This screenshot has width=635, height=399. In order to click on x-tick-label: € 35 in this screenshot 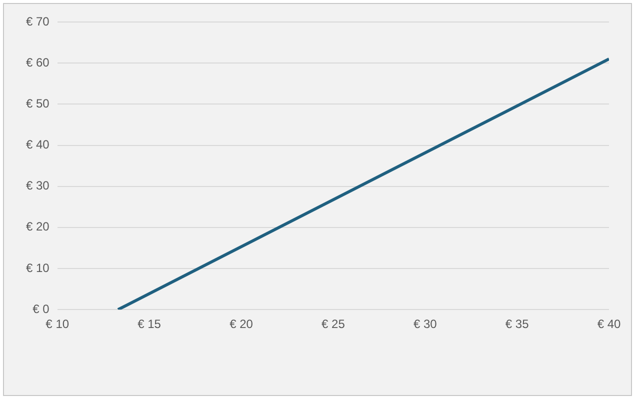, I will do `click(517, 324)`.